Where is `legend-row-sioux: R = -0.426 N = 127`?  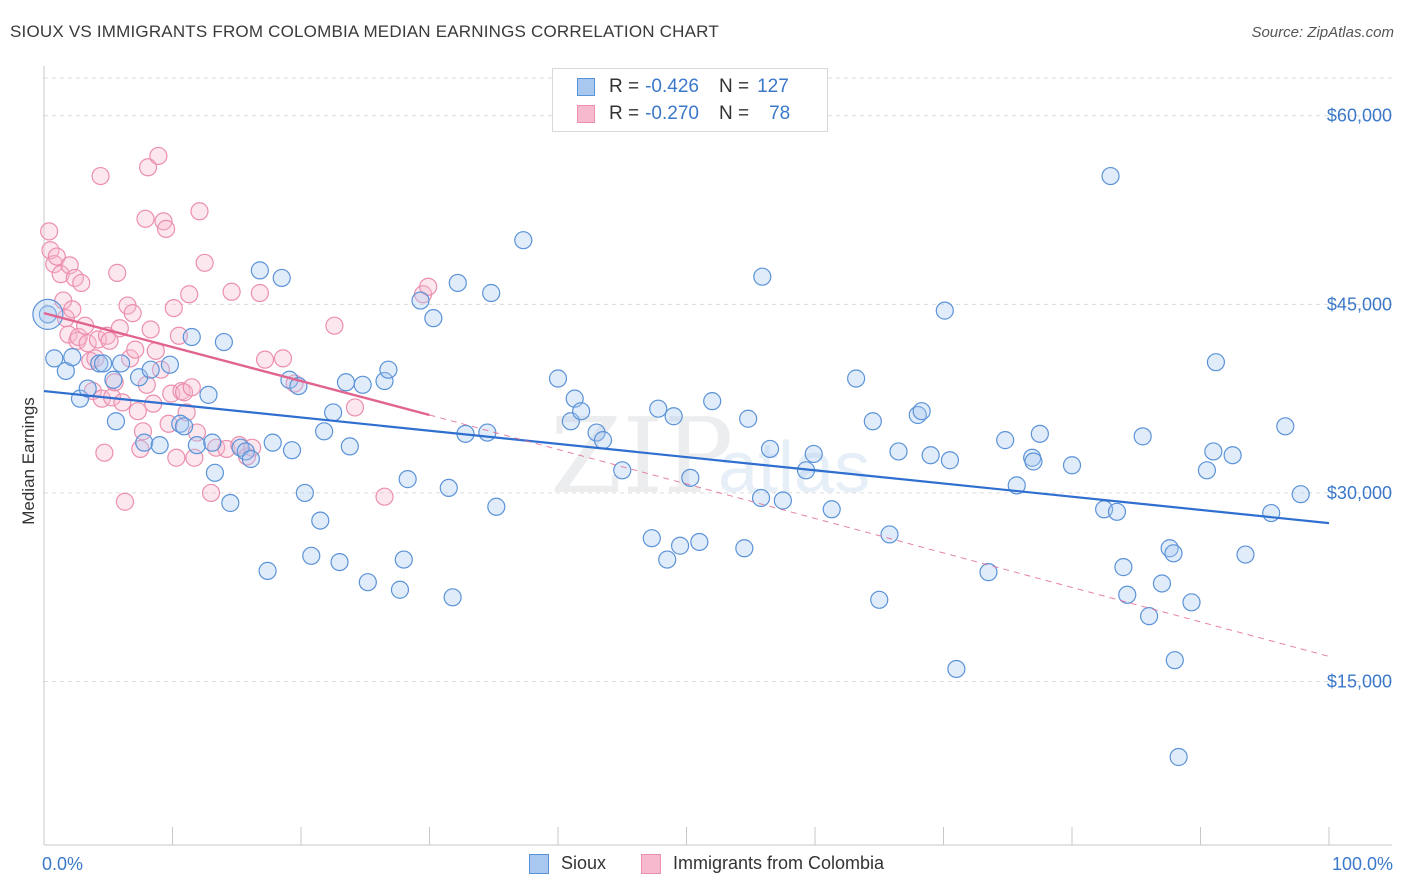 legend-row-sioux: R = -0.426 N = 127 is located at coordinates (683, 87).